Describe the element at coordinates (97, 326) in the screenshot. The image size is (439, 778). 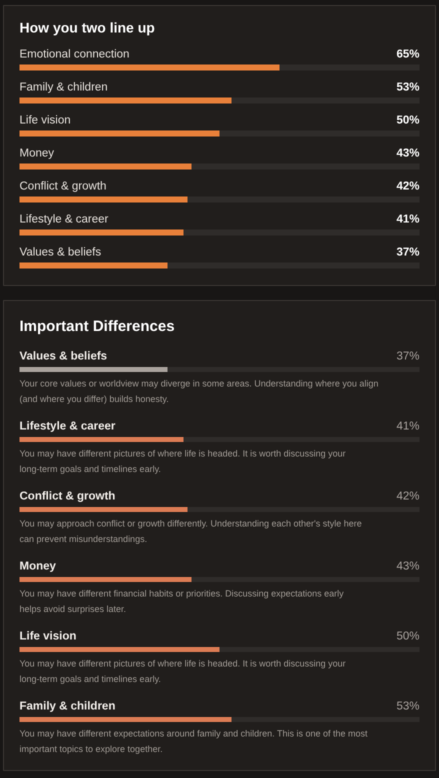
I see `chart-title: Important Differences` at that location.